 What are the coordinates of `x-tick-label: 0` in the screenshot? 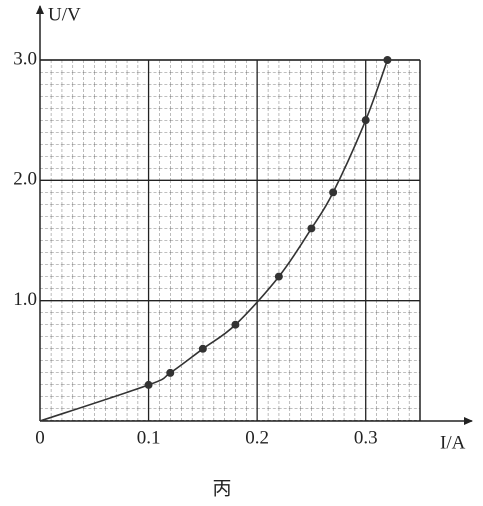 It's located at (40, 437).